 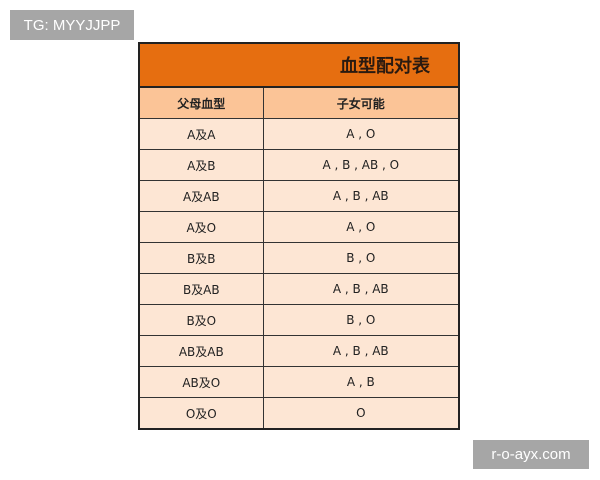 I want to click on table-row: B及B B , O, so click(x=299, y=258).